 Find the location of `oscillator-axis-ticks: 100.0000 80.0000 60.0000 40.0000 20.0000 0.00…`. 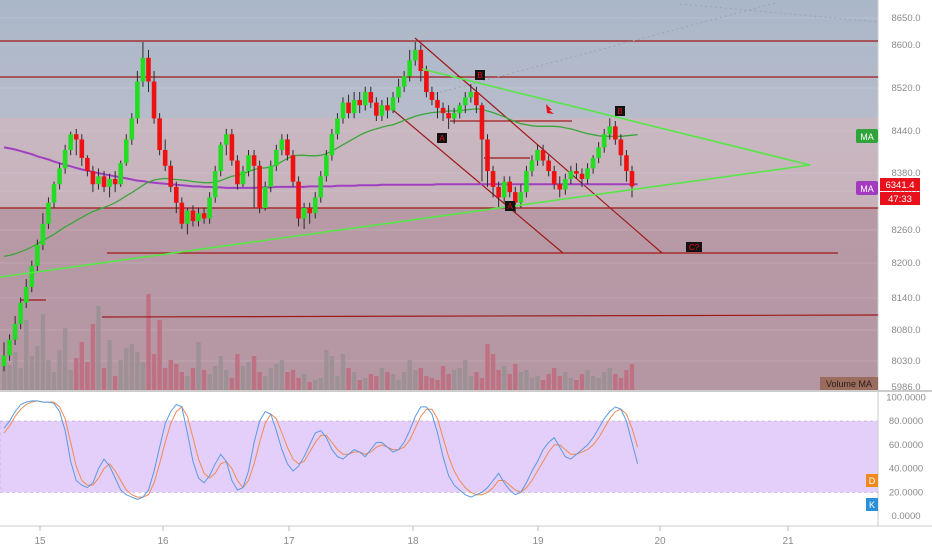

oscillator-axis-ticks: 100.0000 80.0000 60.0000 40.0000 20.0000 0.00… is located at coordinates (906, 457).